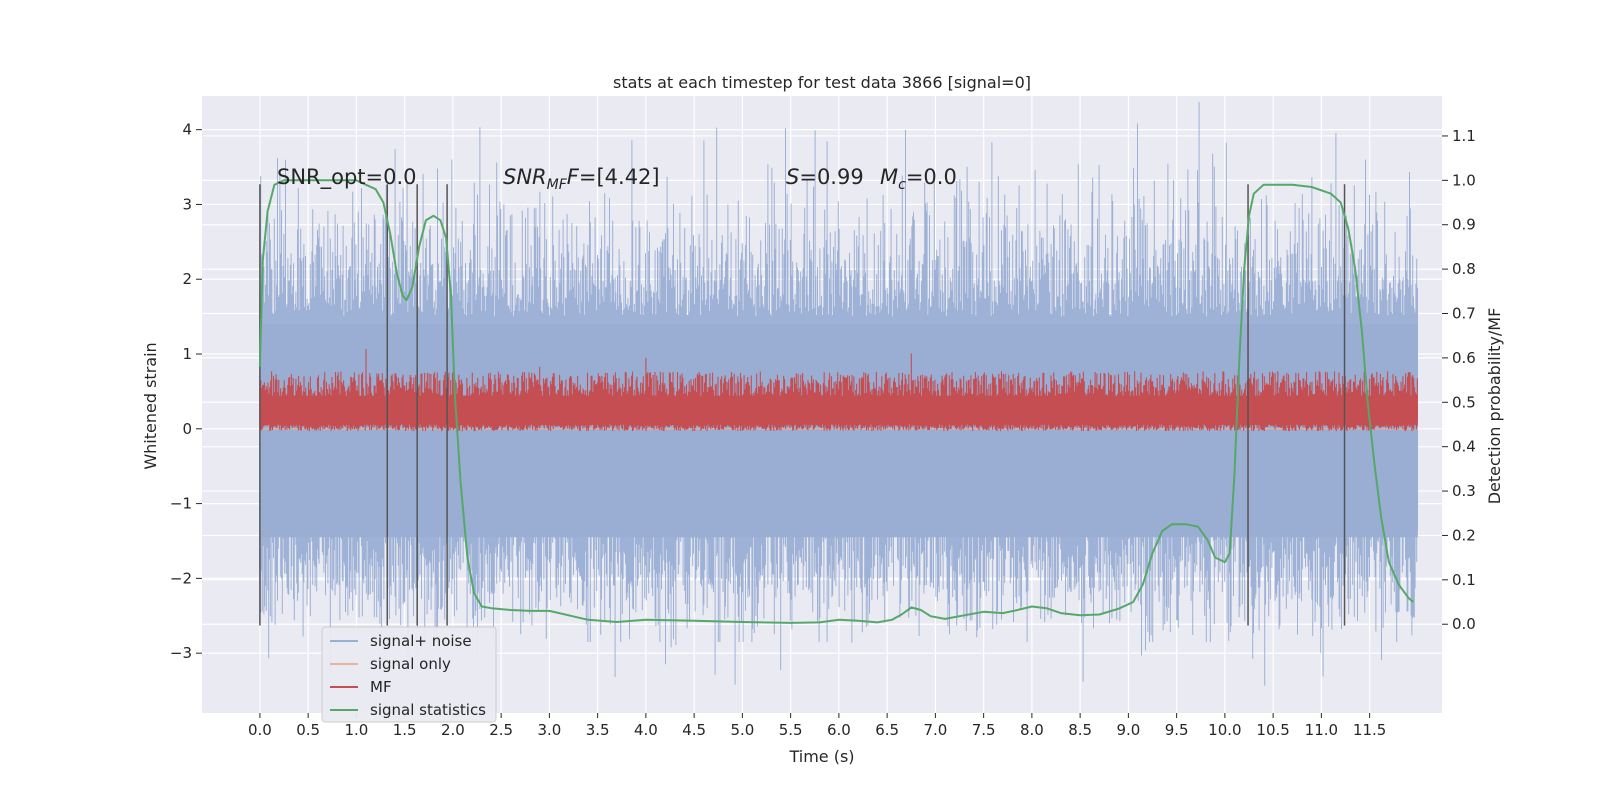 The width and height of the screenshot is (1600, 800). What do you see at coordinates (187, 130) in the screenshot?
I see `y-tick-label-7: 4` at bounding box center [187, 130].